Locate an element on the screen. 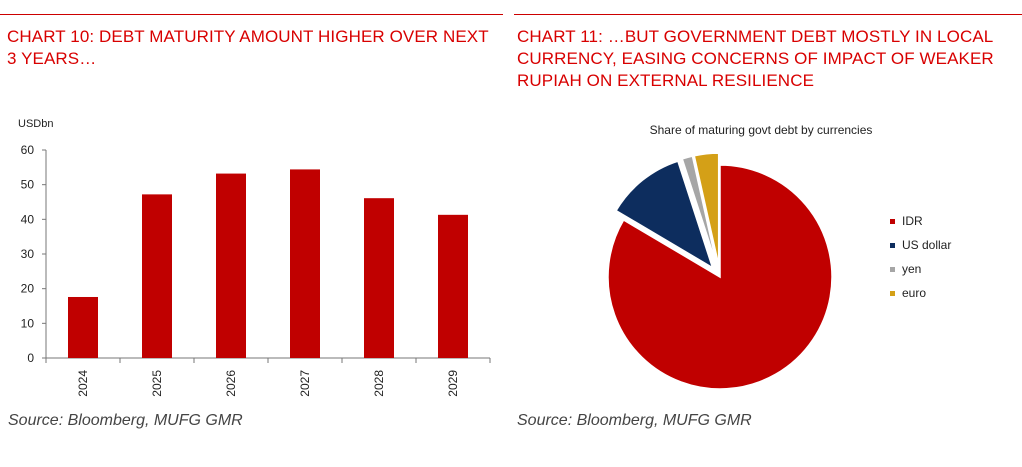  y-tick-label: 0 is located at coordinates (30, 358).